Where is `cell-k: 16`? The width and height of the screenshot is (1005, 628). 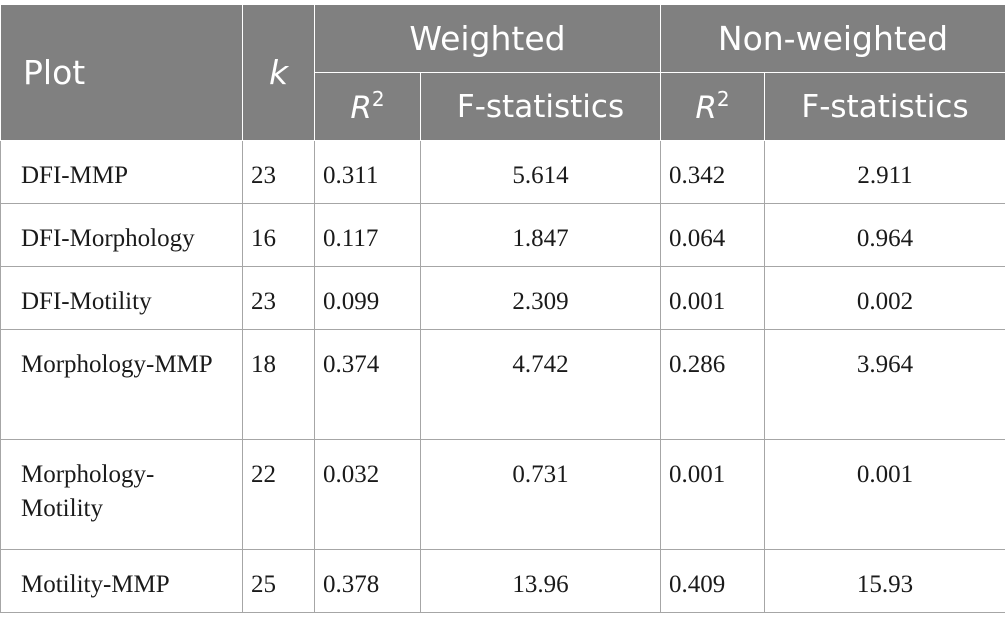 cell-k: 16 is located at coordinates (278, 235).